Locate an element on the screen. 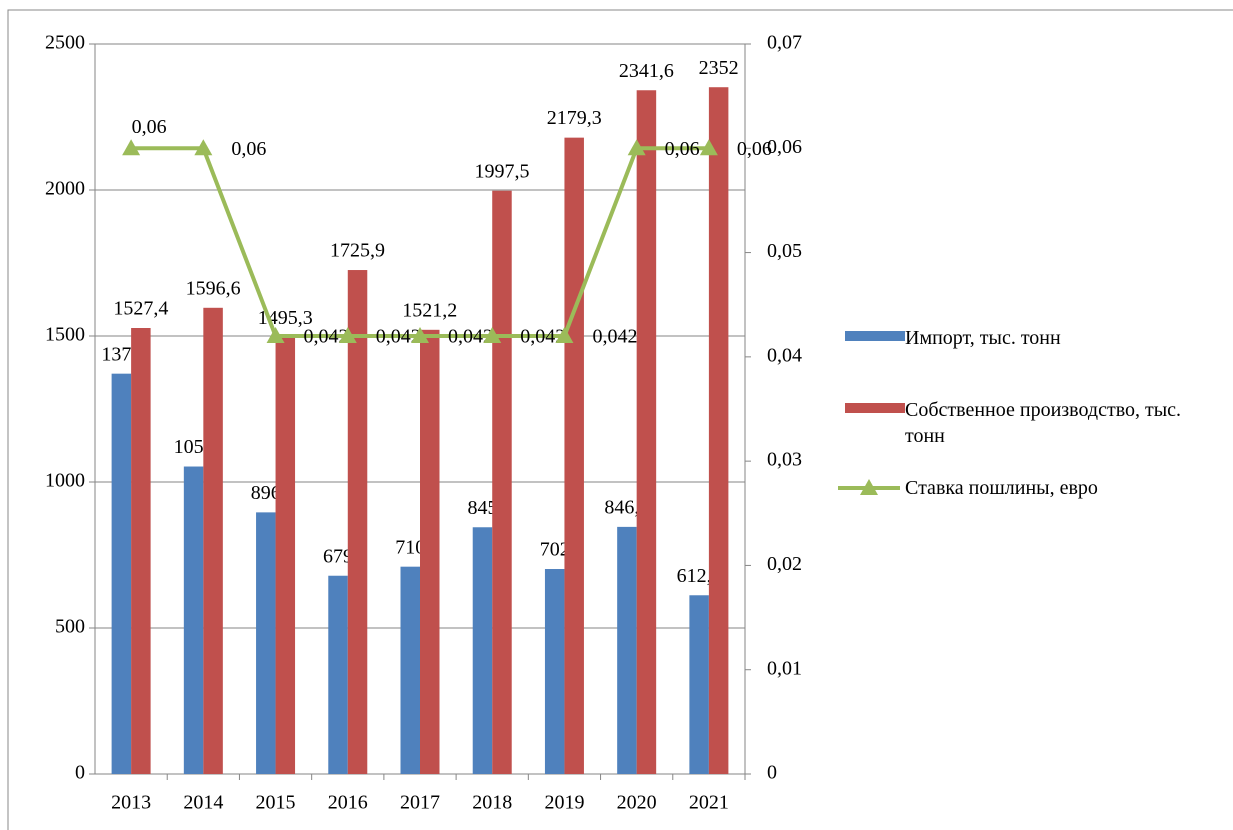 The height and width of the screenshot is (830, 1233). y2-tick-label: 0 is located at coordinates (772, 773).